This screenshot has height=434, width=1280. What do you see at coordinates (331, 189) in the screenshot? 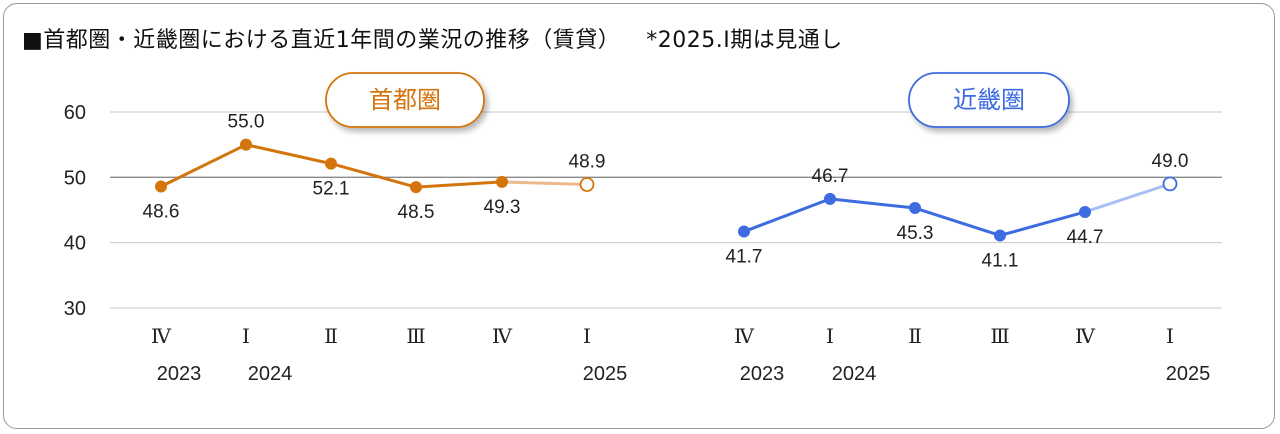
I see `data-label-shutoken: 52.1` at bounding box center [331, 189].